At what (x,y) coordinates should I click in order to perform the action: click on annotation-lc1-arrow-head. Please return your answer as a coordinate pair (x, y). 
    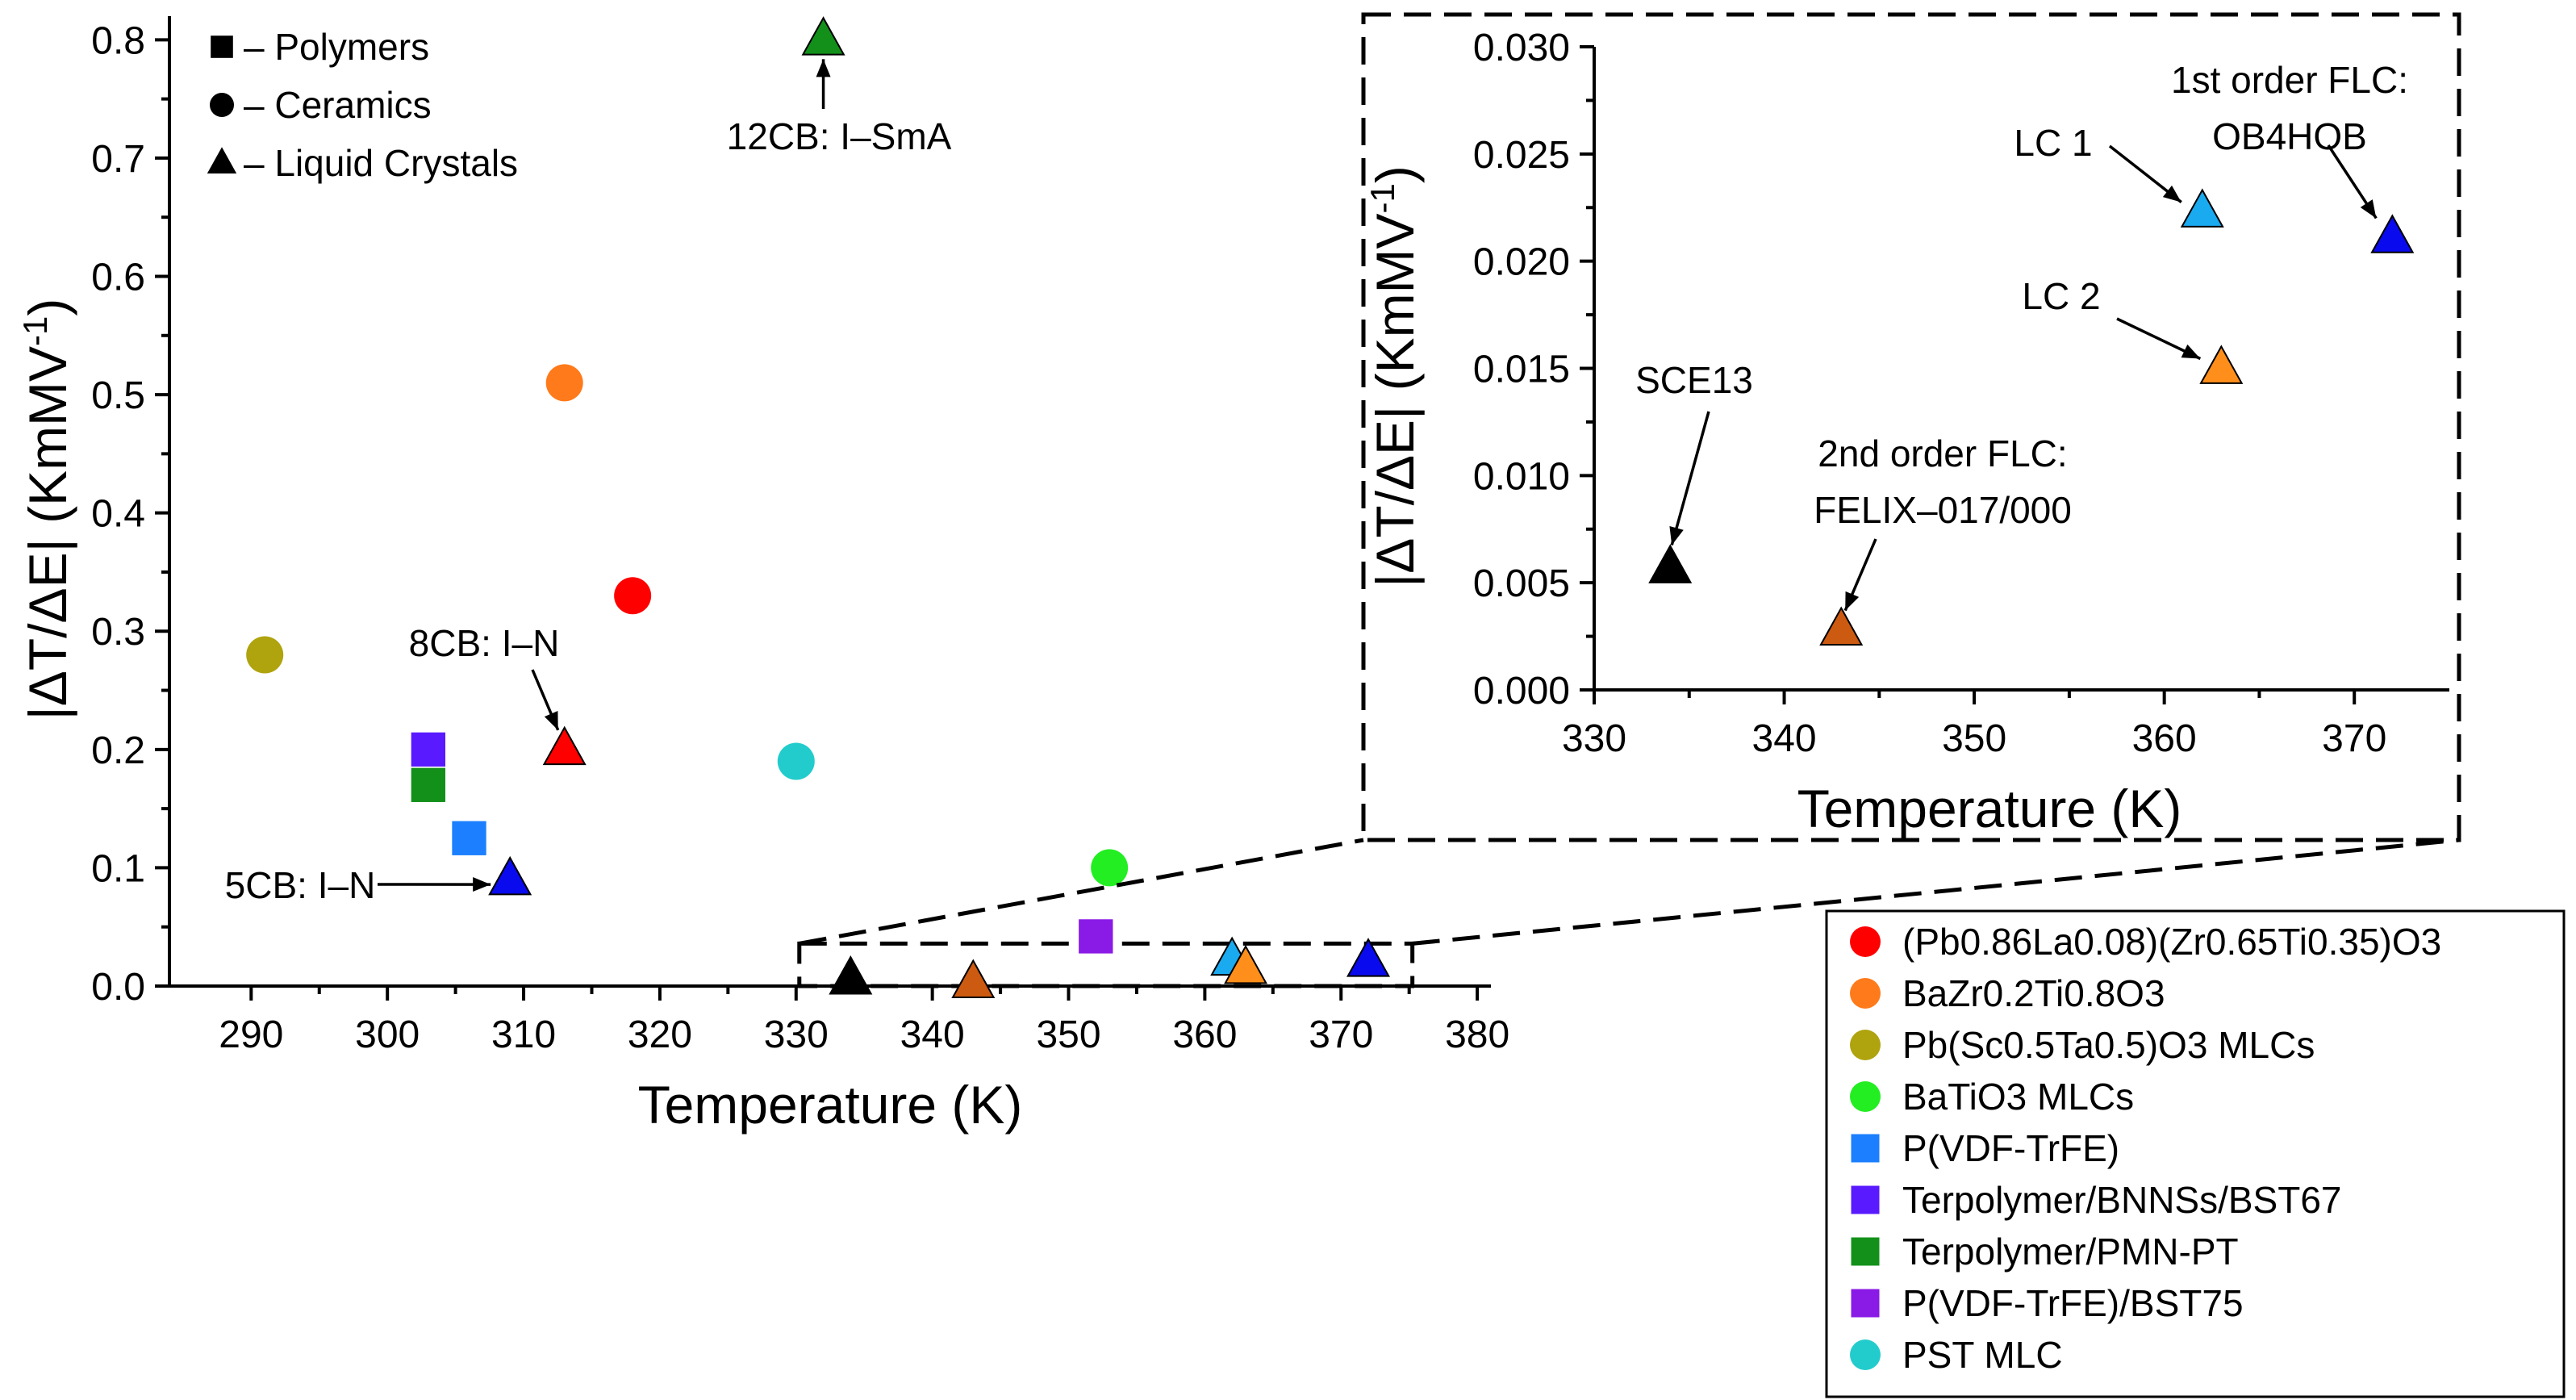
    Looking at the image, I should click on (2171, 194).